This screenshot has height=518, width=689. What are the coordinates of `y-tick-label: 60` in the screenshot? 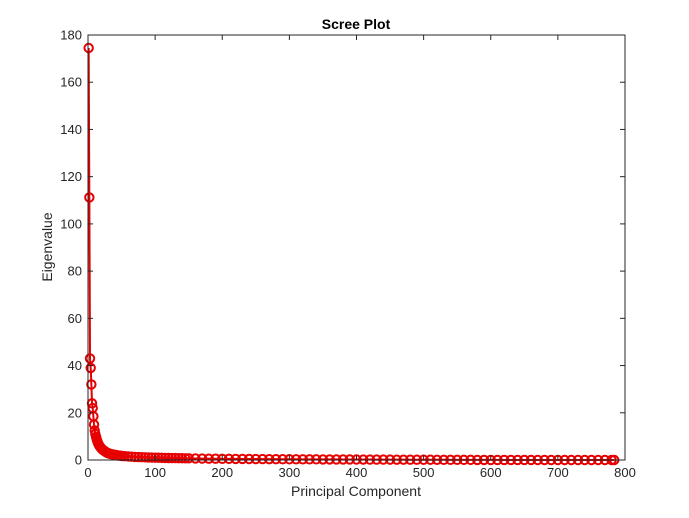 It's located at (75, 318).